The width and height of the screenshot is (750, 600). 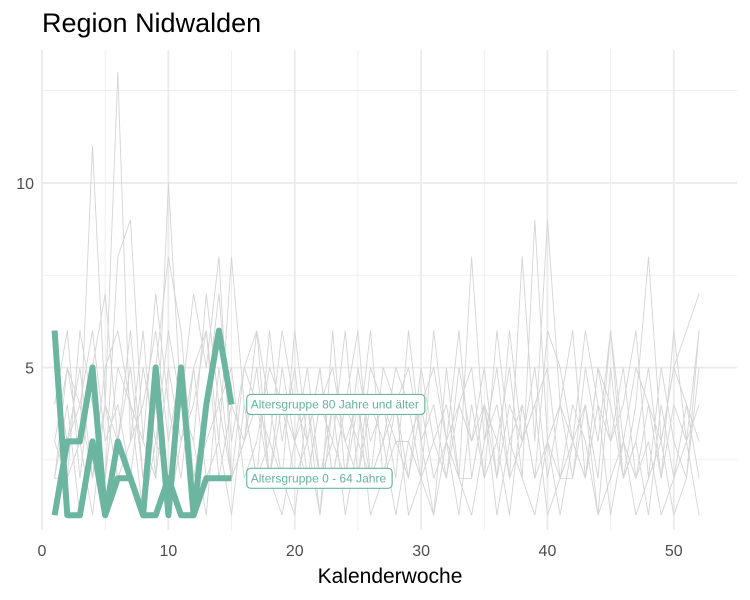 What do you see at coordinates (421, 551) in the screenshot?
I see `x-tick-label: 30` at bounding box center [421, 551].